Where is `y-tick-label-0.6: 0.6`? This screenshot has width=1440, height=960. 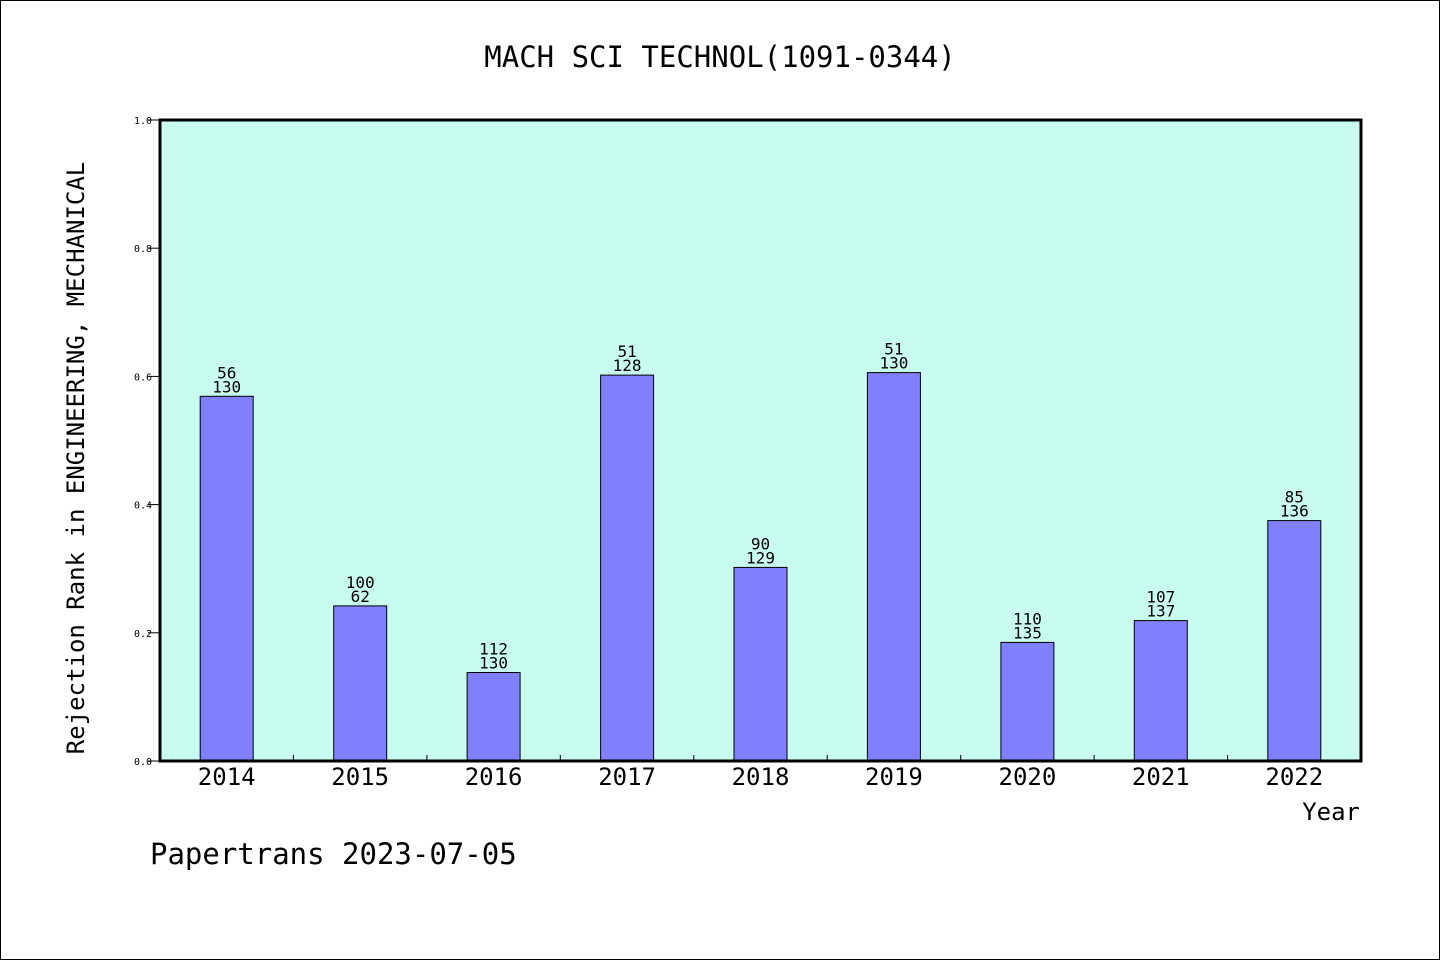 y-tick-label-0.6: 0.6 is located at coordinates (143, 377).